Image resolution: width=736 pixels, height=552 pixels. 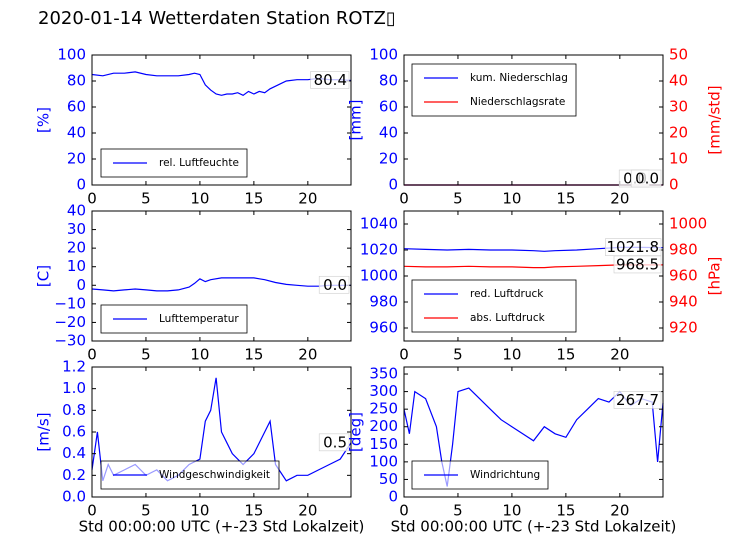 I want to click on value-label: 0.5, so click(x=335, y=442).